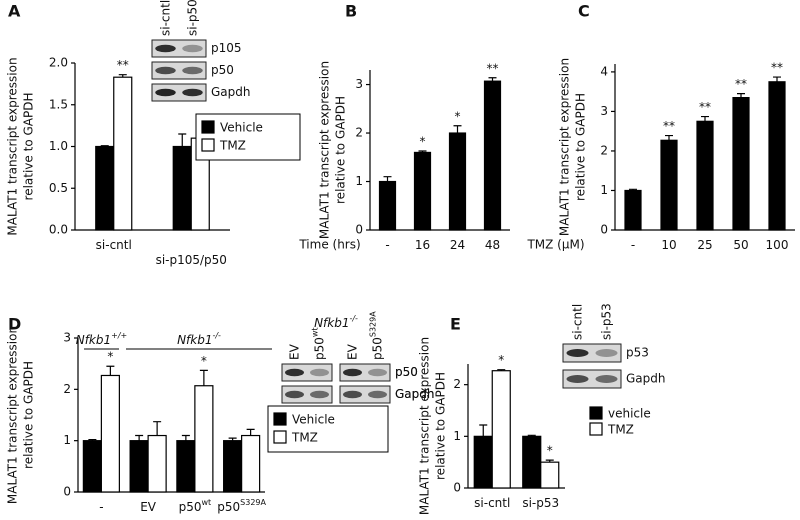 The height and width of the screenshot is (520, 800). Describe the element at coordinates (377, 335) in the screenshot. I see `blot-lane-label: p50S329A` at that location.